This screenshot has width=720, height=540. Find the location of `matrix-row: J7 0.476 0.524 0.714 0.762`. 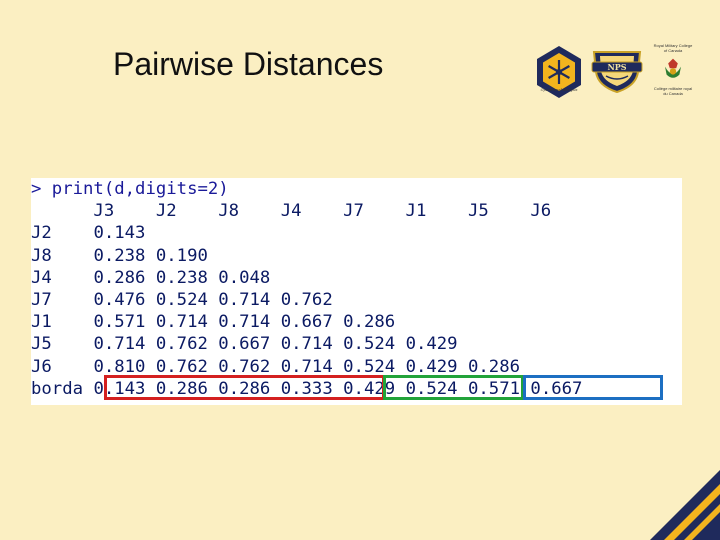

matrix-row: J7 0.476 0.524 0.714 0.762 is located at coordinates (182, 300).